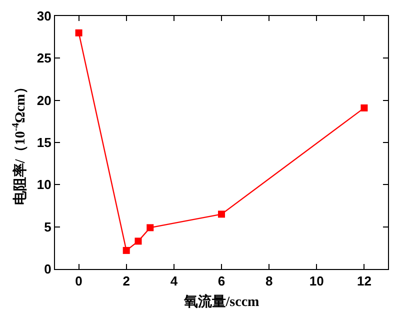  What do you see at coordinates (44, 58) in the screenshot?
I see `y-tick-label: 25` at bounding box center [44, 58].